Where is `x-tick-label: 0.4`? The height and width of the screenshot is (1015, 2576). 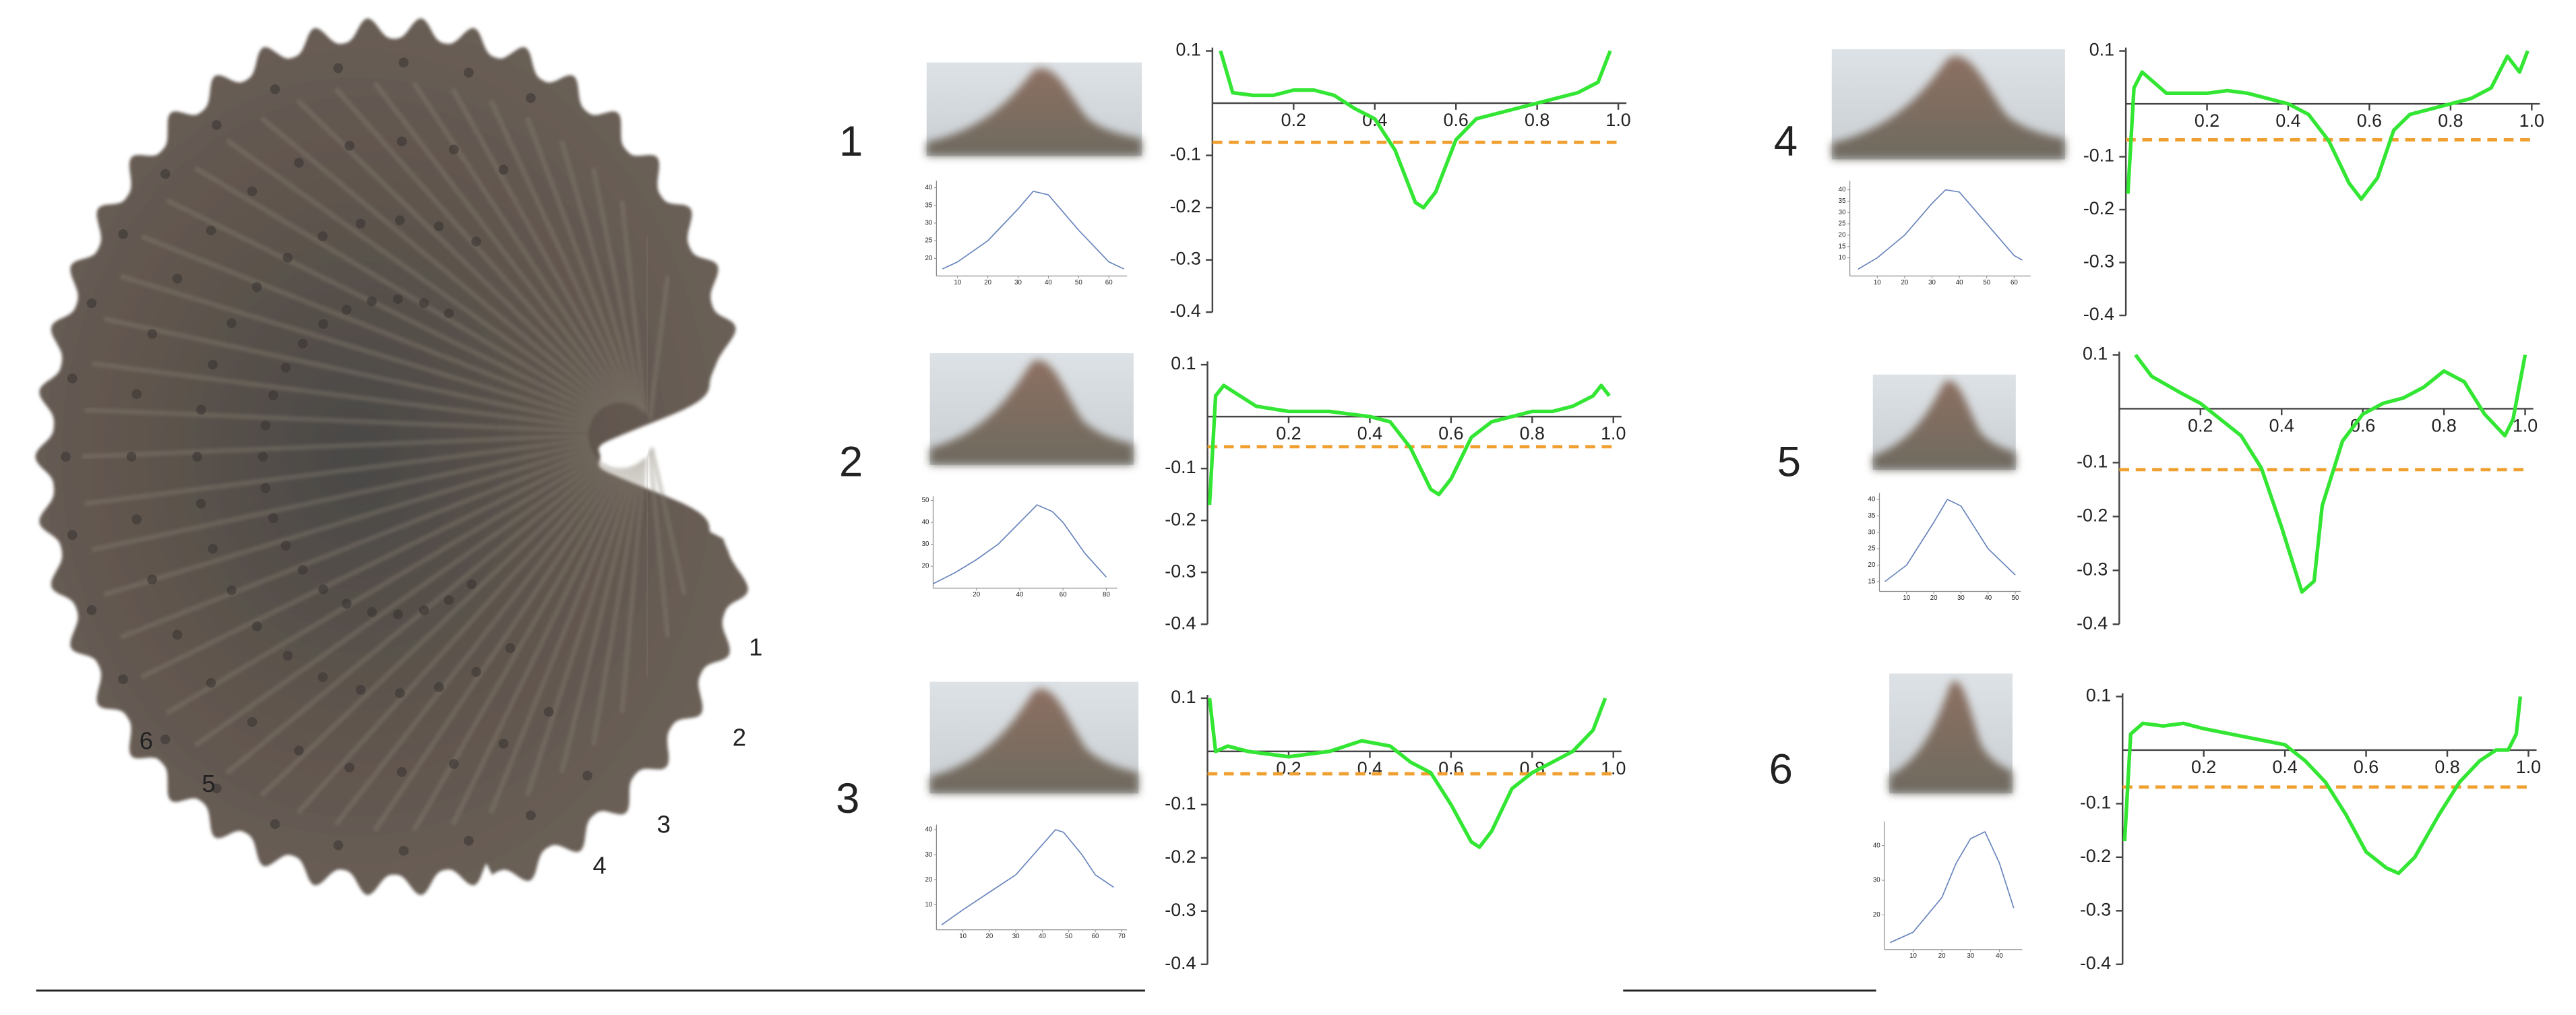 x-tick-label: 0.4 is located at coordinates (1370, 433).